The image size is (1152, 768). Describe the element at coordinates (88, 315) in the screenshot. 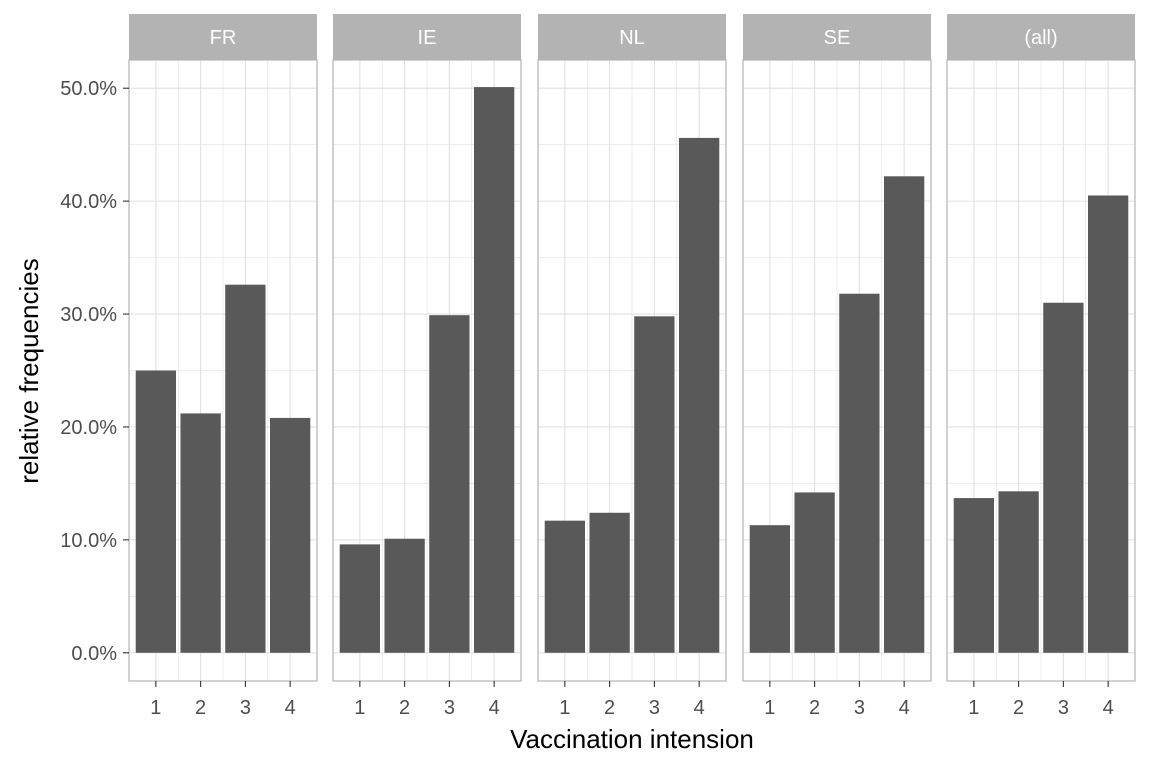

I see `y-tick-label: 30.0%` at that location.